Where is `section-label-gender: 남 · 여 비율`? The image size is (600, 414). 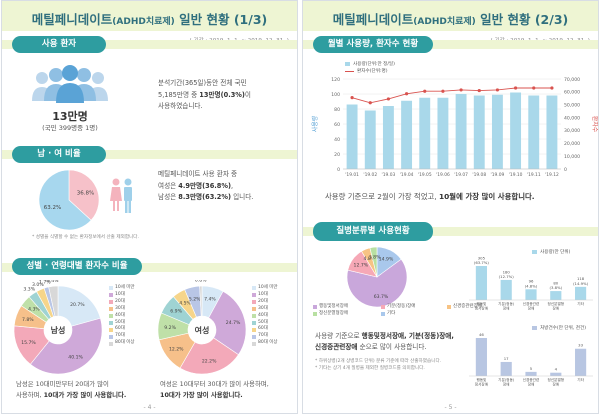
section-label-gender: 남 · 여 비율 is located at coordinates (59, 154).